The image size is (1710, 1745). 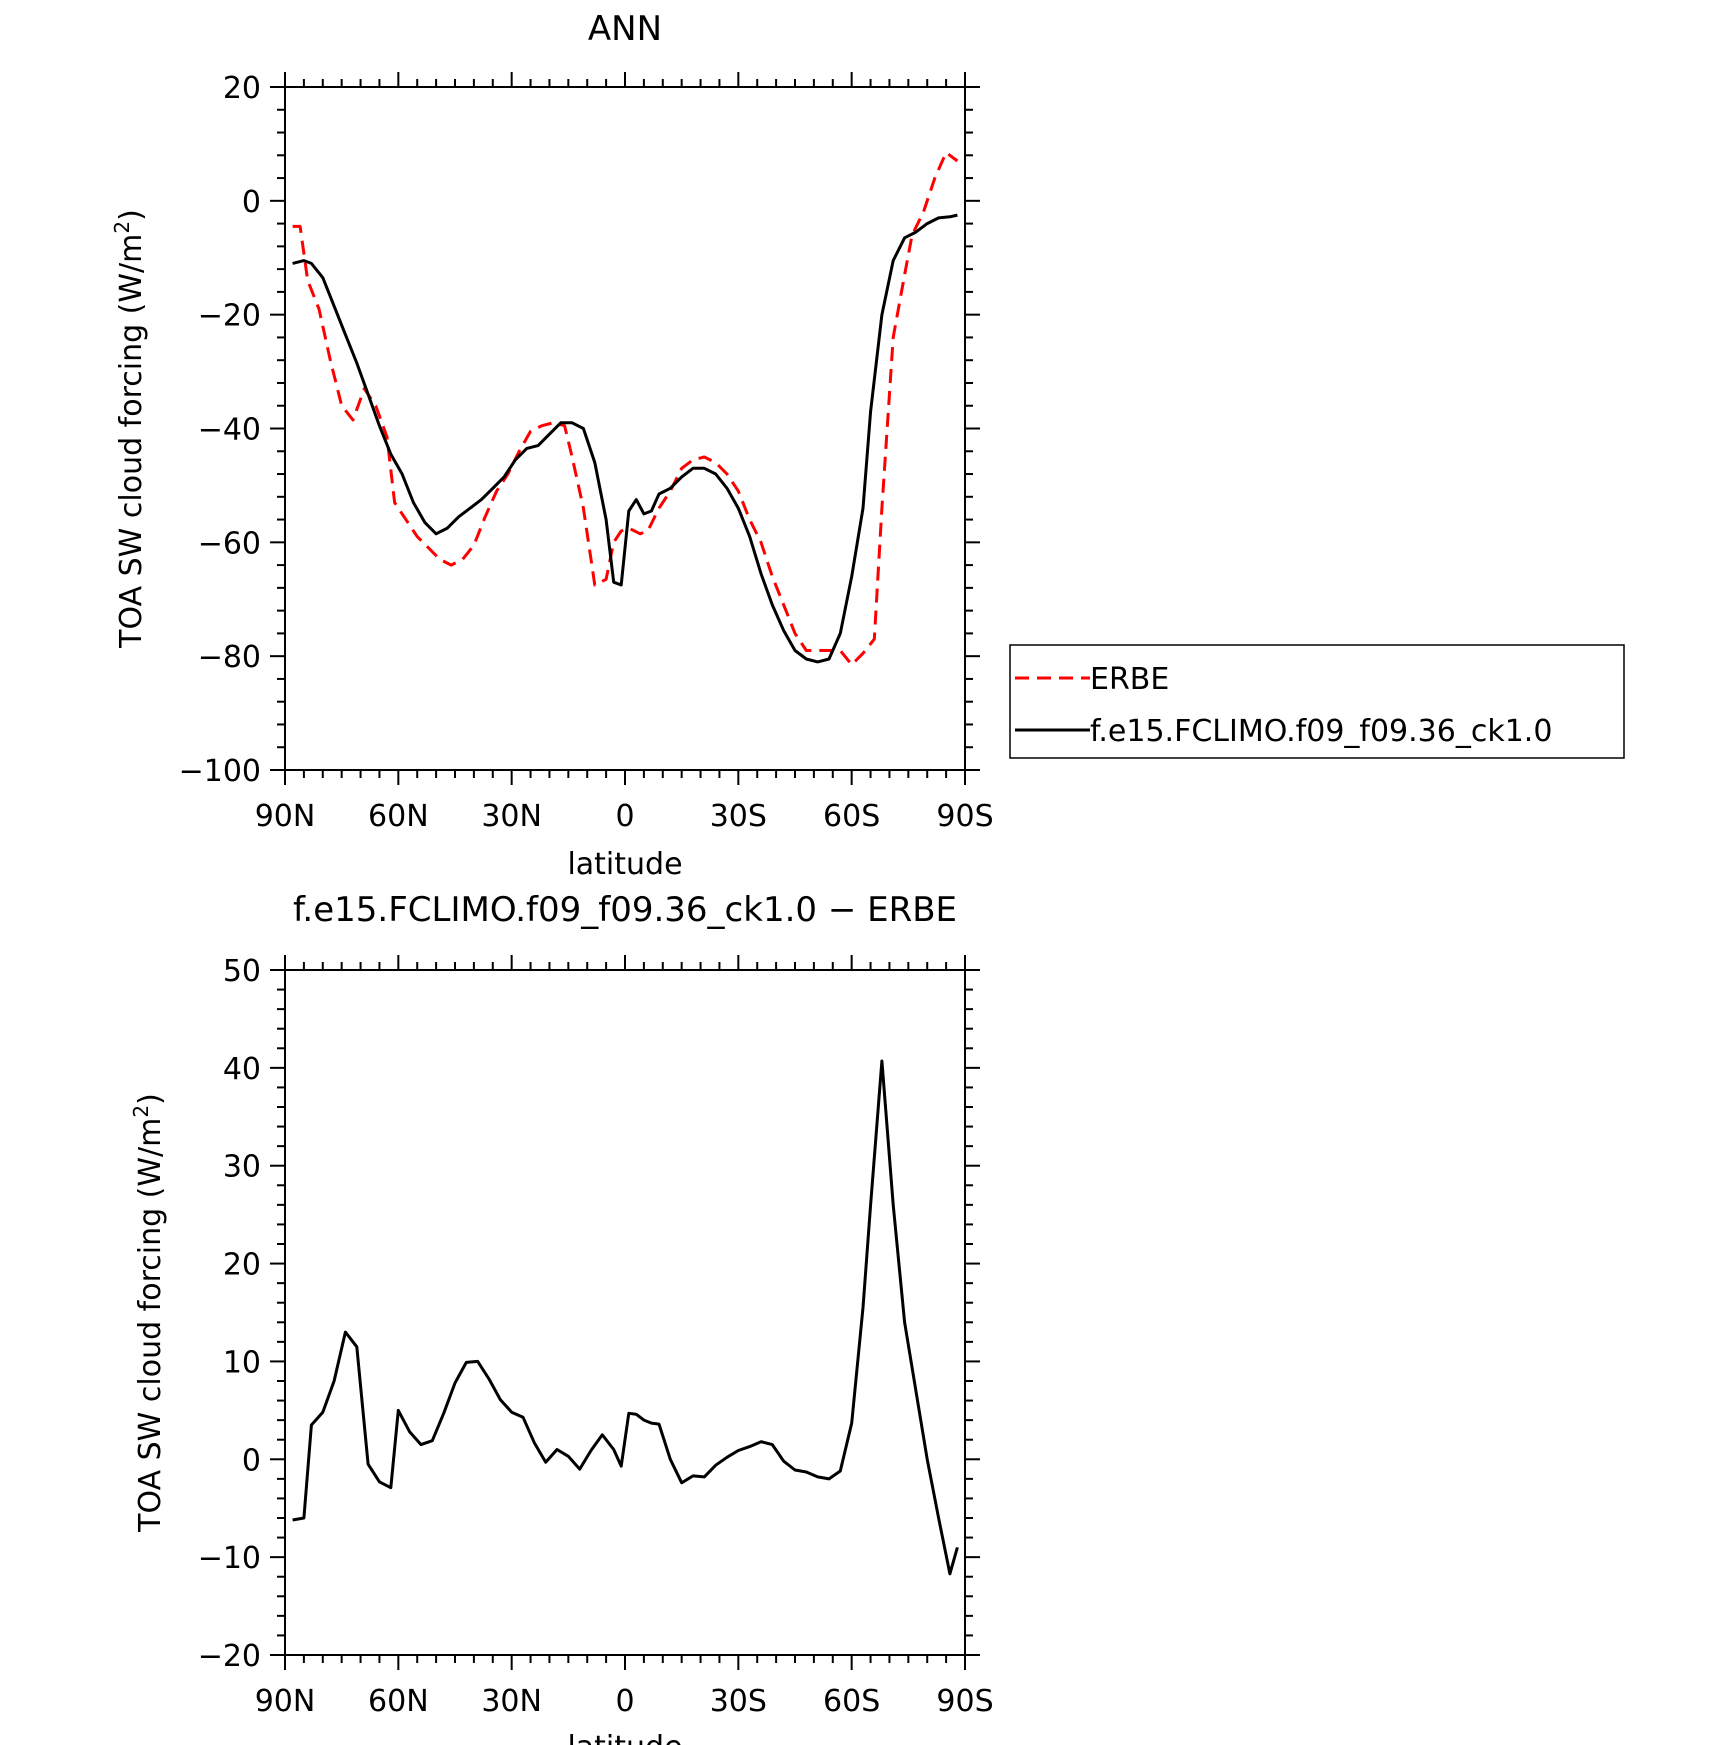 I want to click on y-tick-label: −80, so click(x=229, y=657).